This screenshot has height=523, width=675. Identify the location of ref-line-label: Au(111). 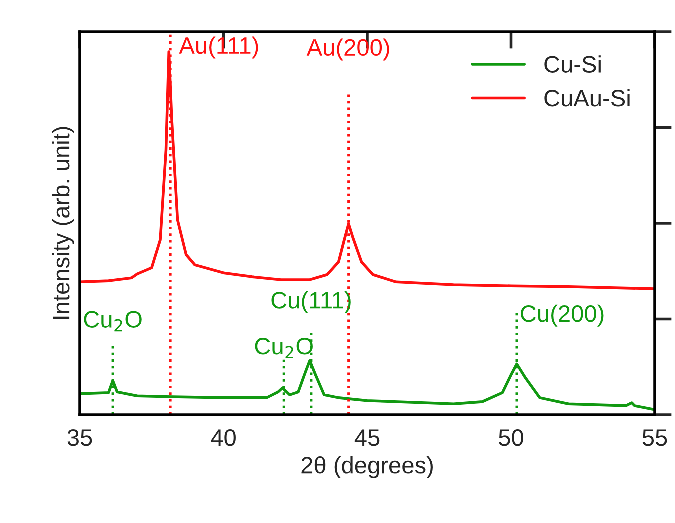
(218, 47).